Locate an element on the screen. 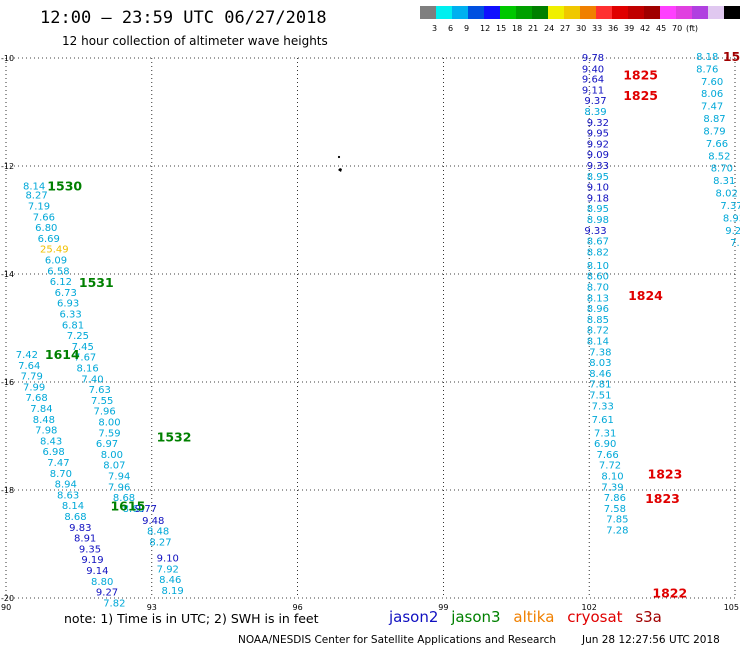 This screenshot has width=740, height=650. legend-label-5: 18 is located at coordinates (517, 28).